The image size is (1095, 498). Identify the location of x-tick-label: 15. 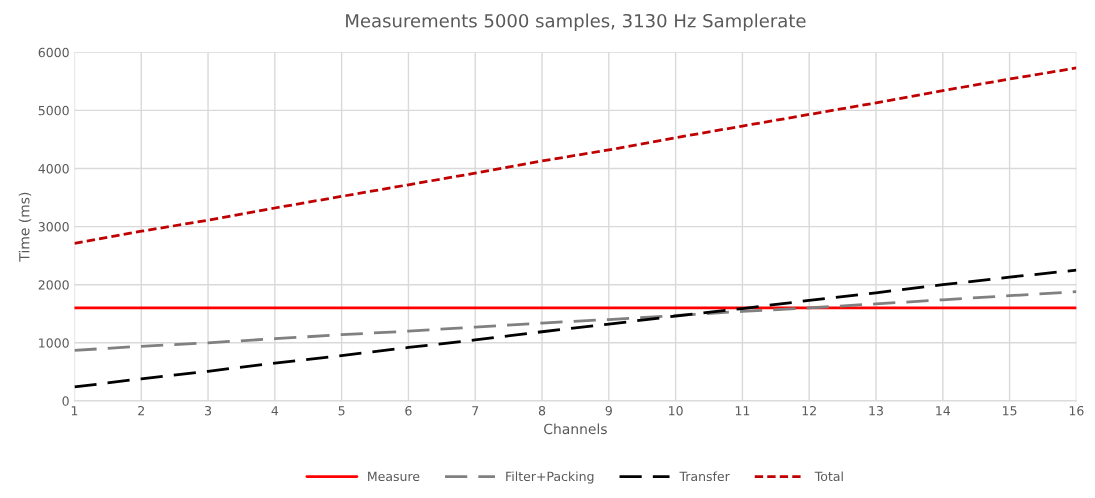
(1010, 411).